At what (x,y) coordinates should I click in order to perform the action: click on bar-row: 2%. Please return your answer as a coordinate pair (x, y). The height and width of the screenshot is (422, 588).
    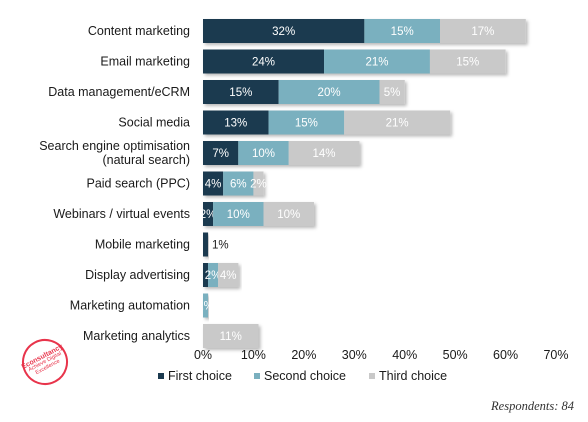
    Looking at the image, I should click on (205, 305).